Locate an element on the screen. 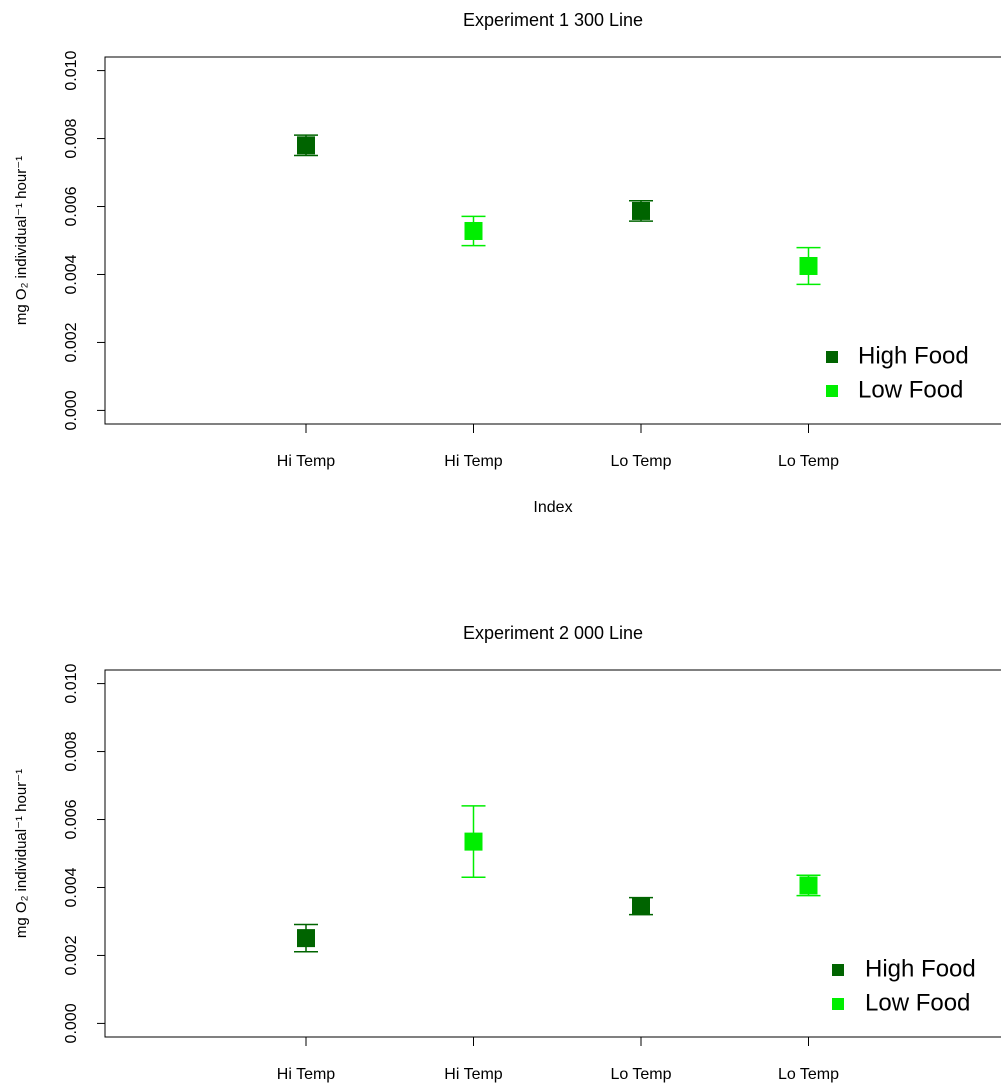 This screenshot has width=1001, height=1091. chart-title: Experiment 1 300 Line is located at coordinates (553, 20).